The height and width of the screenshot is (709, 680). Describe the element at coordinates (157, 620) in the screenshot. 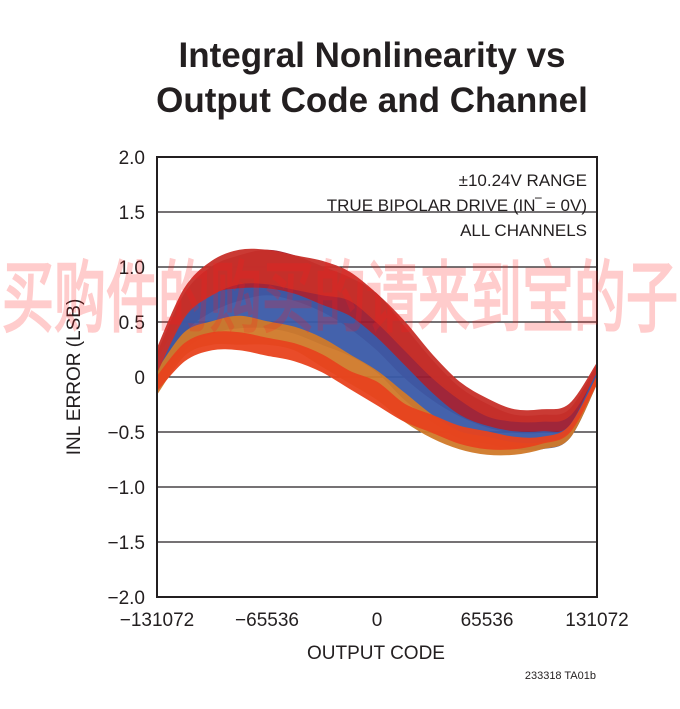

I see `x-tick-label: −131072` at that location.